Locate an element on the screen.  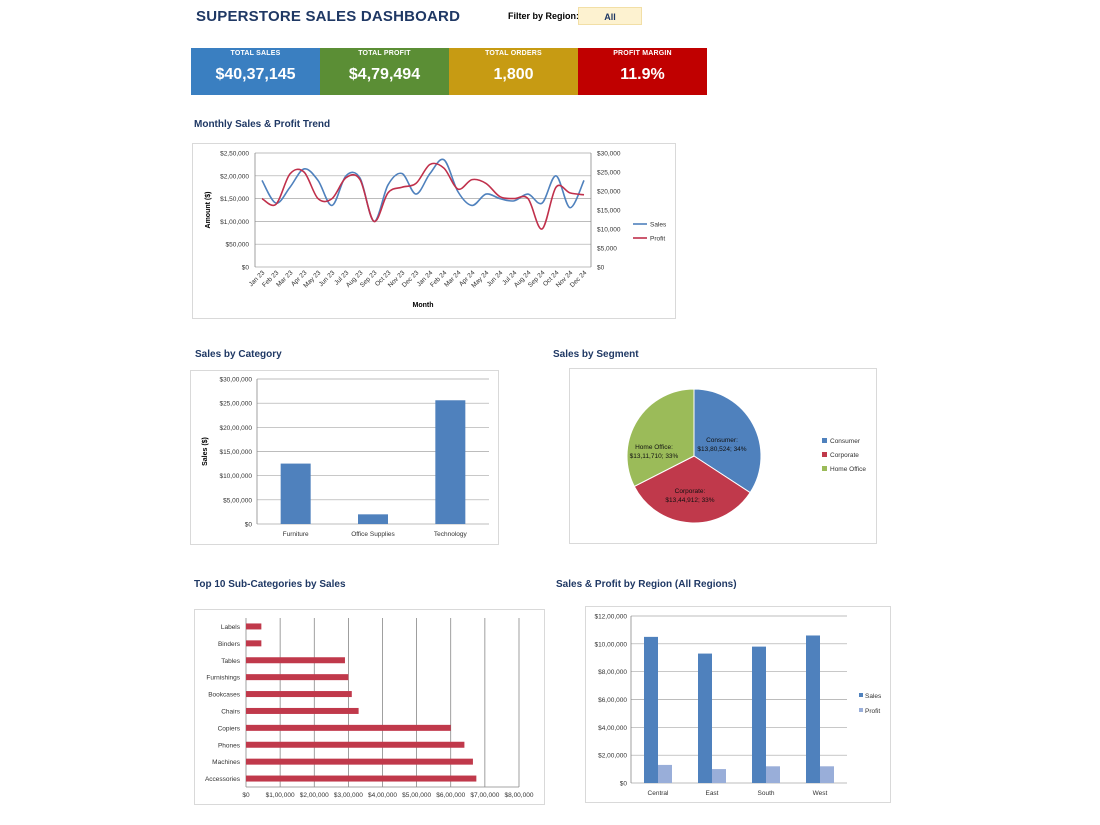
legend-label: Sales is located at coordinates (873, 696).